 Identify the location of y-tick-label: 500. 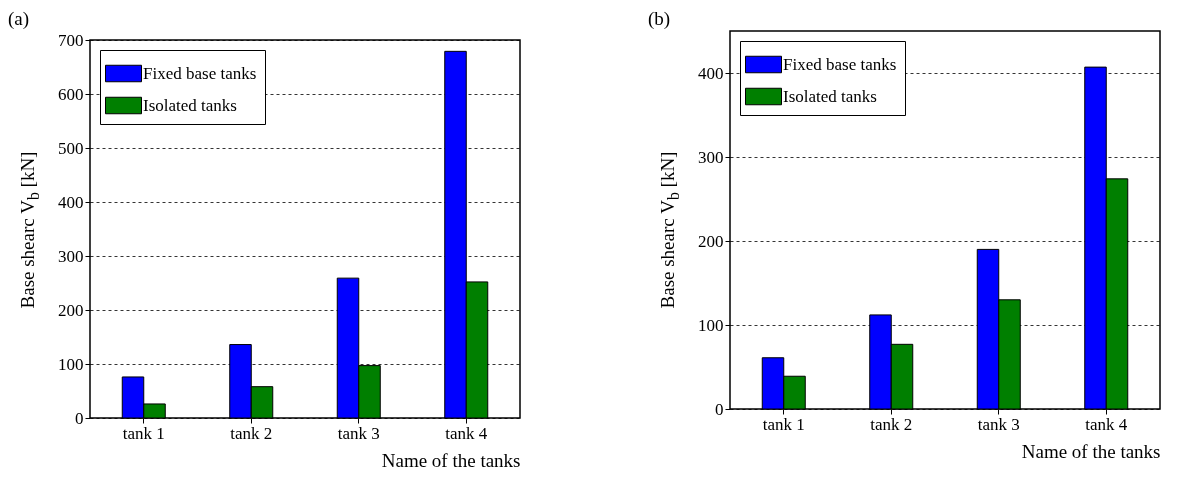
(71, 148).